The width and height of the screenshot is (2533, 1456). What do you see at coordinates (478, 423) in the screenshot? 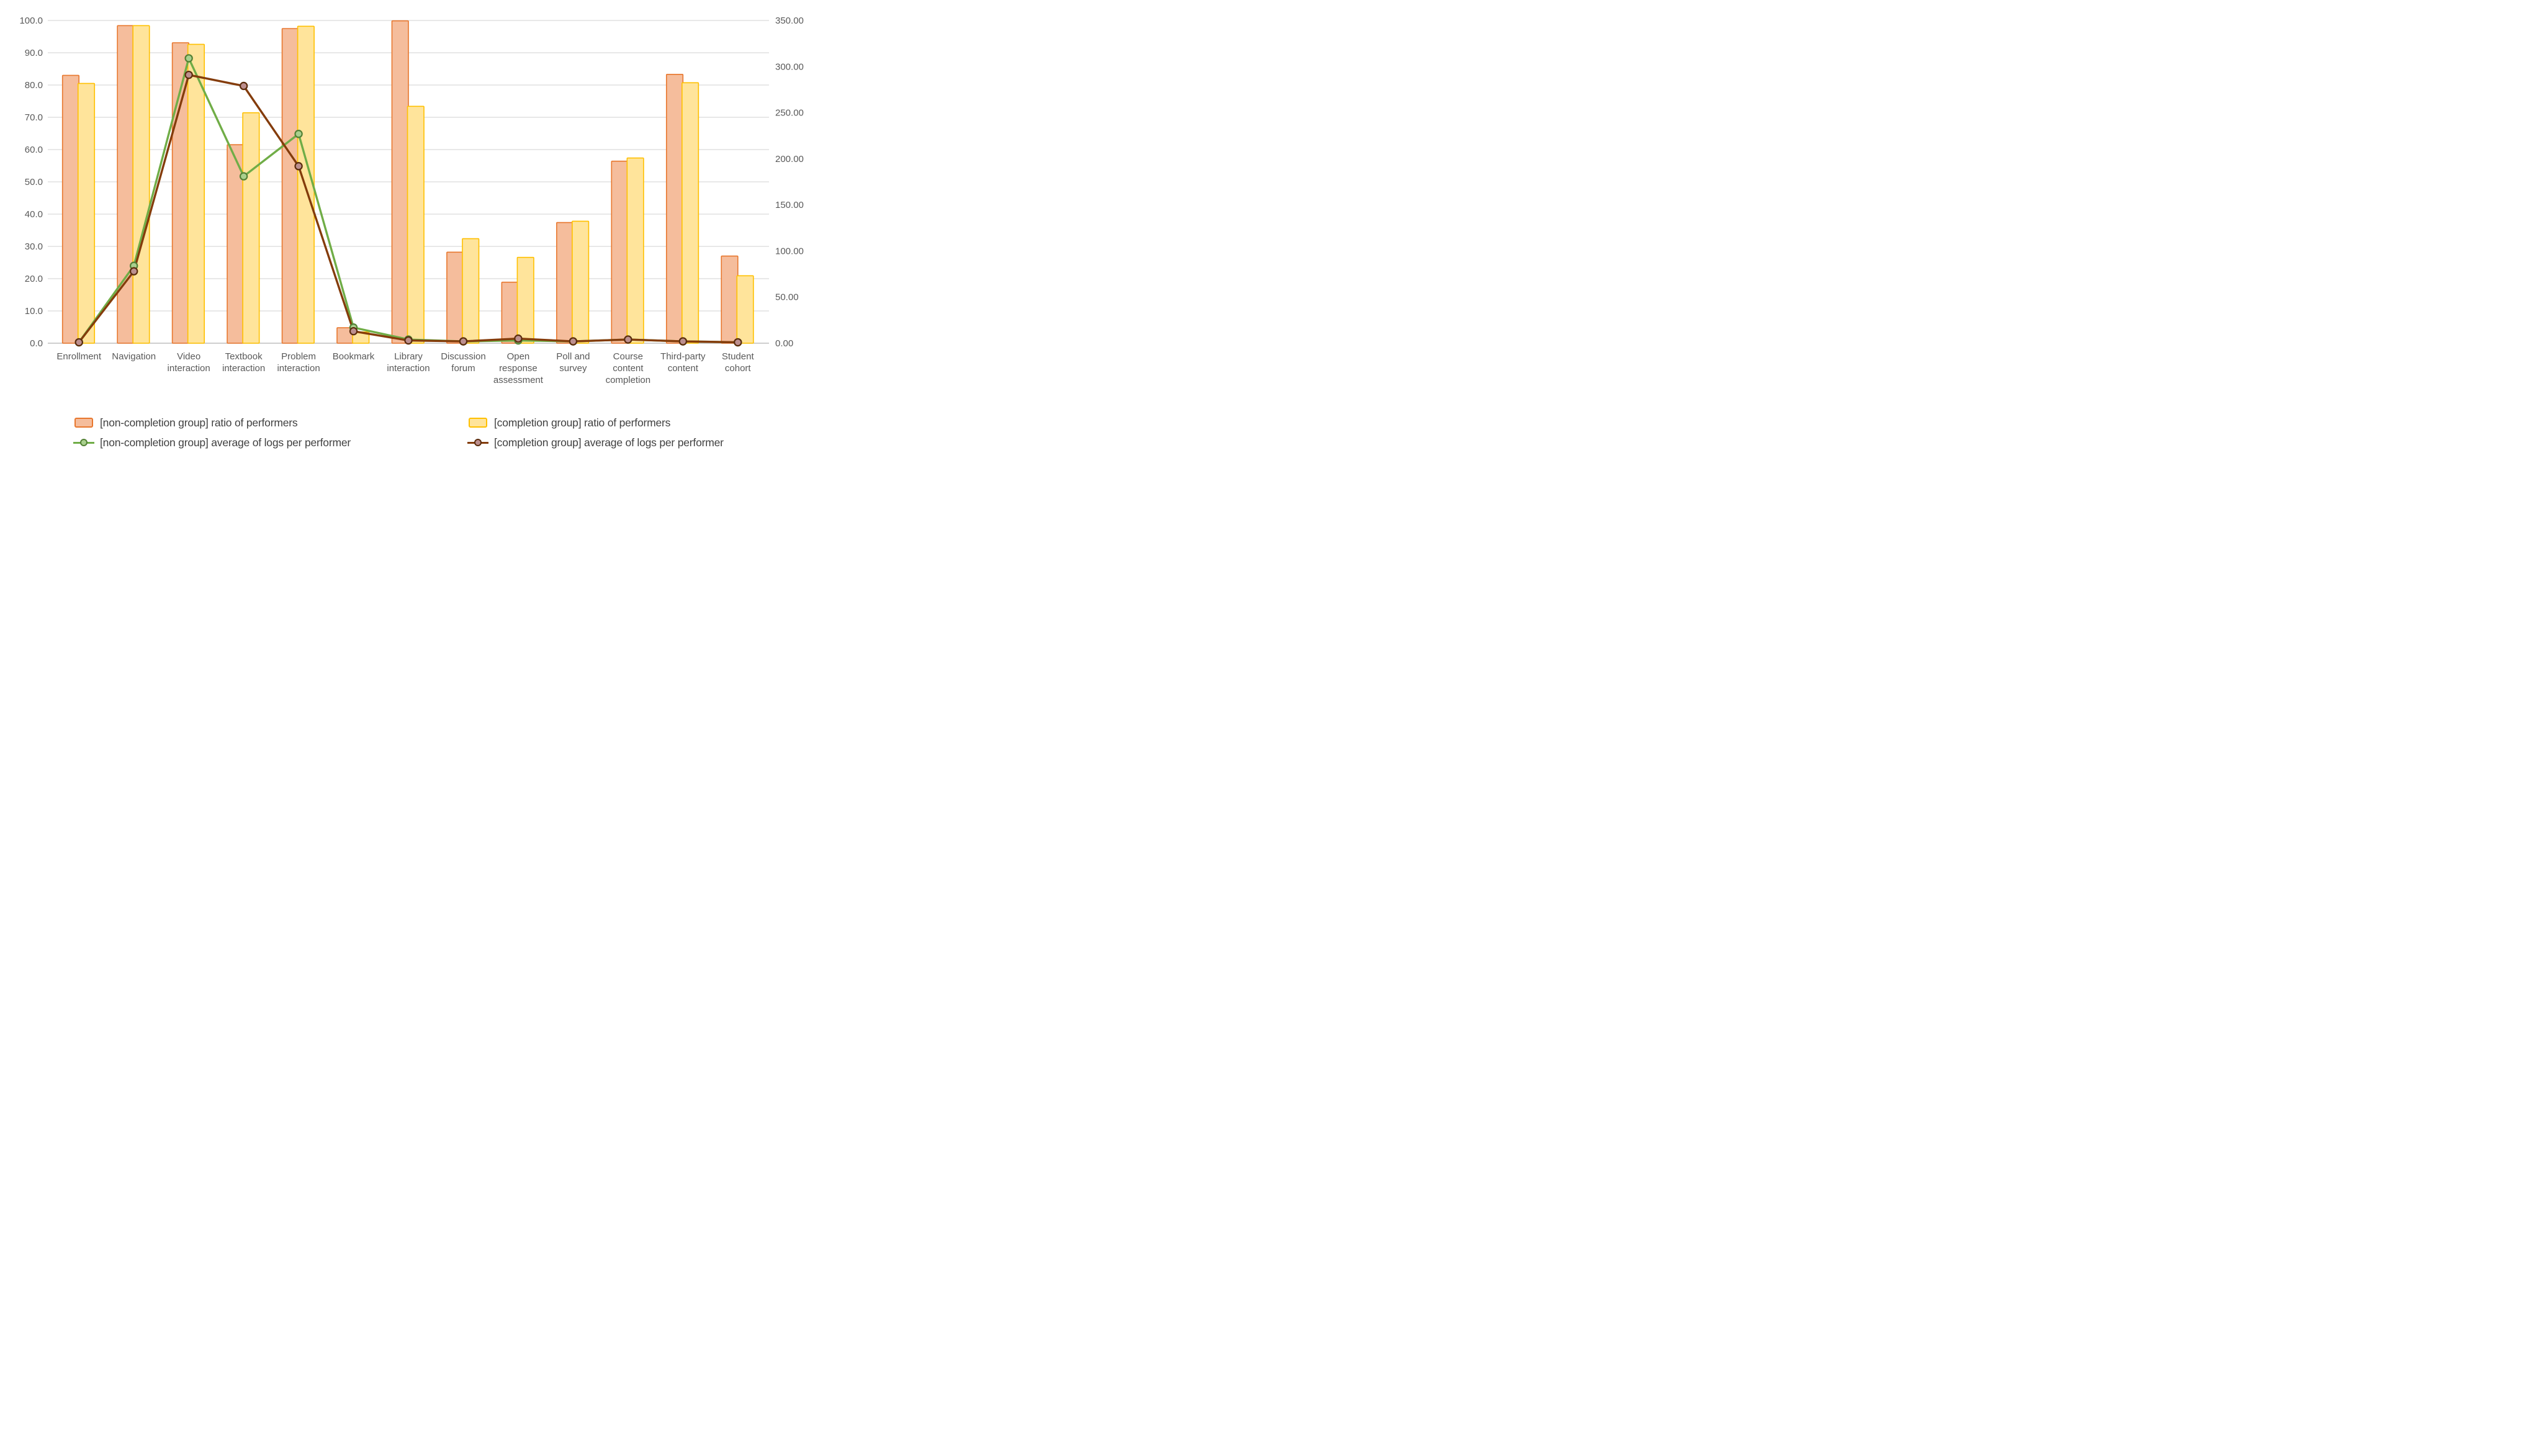
I see `completion-bar-swatch-icon` at bounding box center [478, 423].